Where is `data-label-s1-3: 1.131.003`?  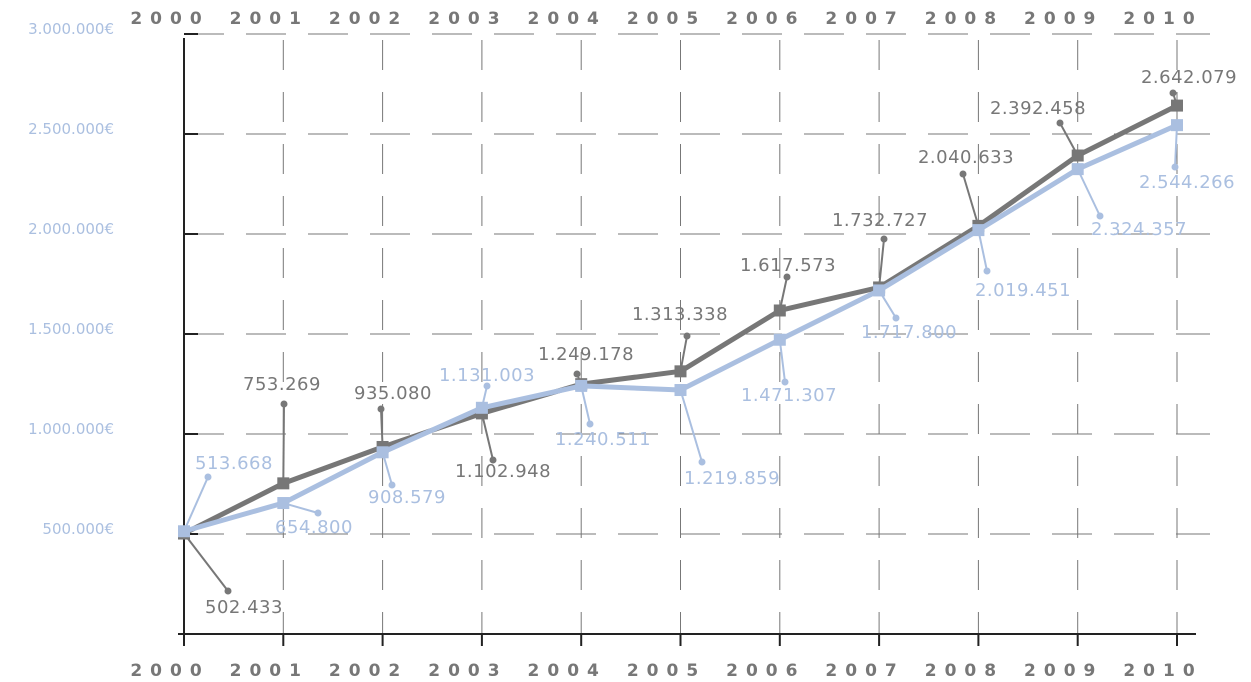
data-label-s1-3: 1.131.003 is located at coordinates (487, 375).